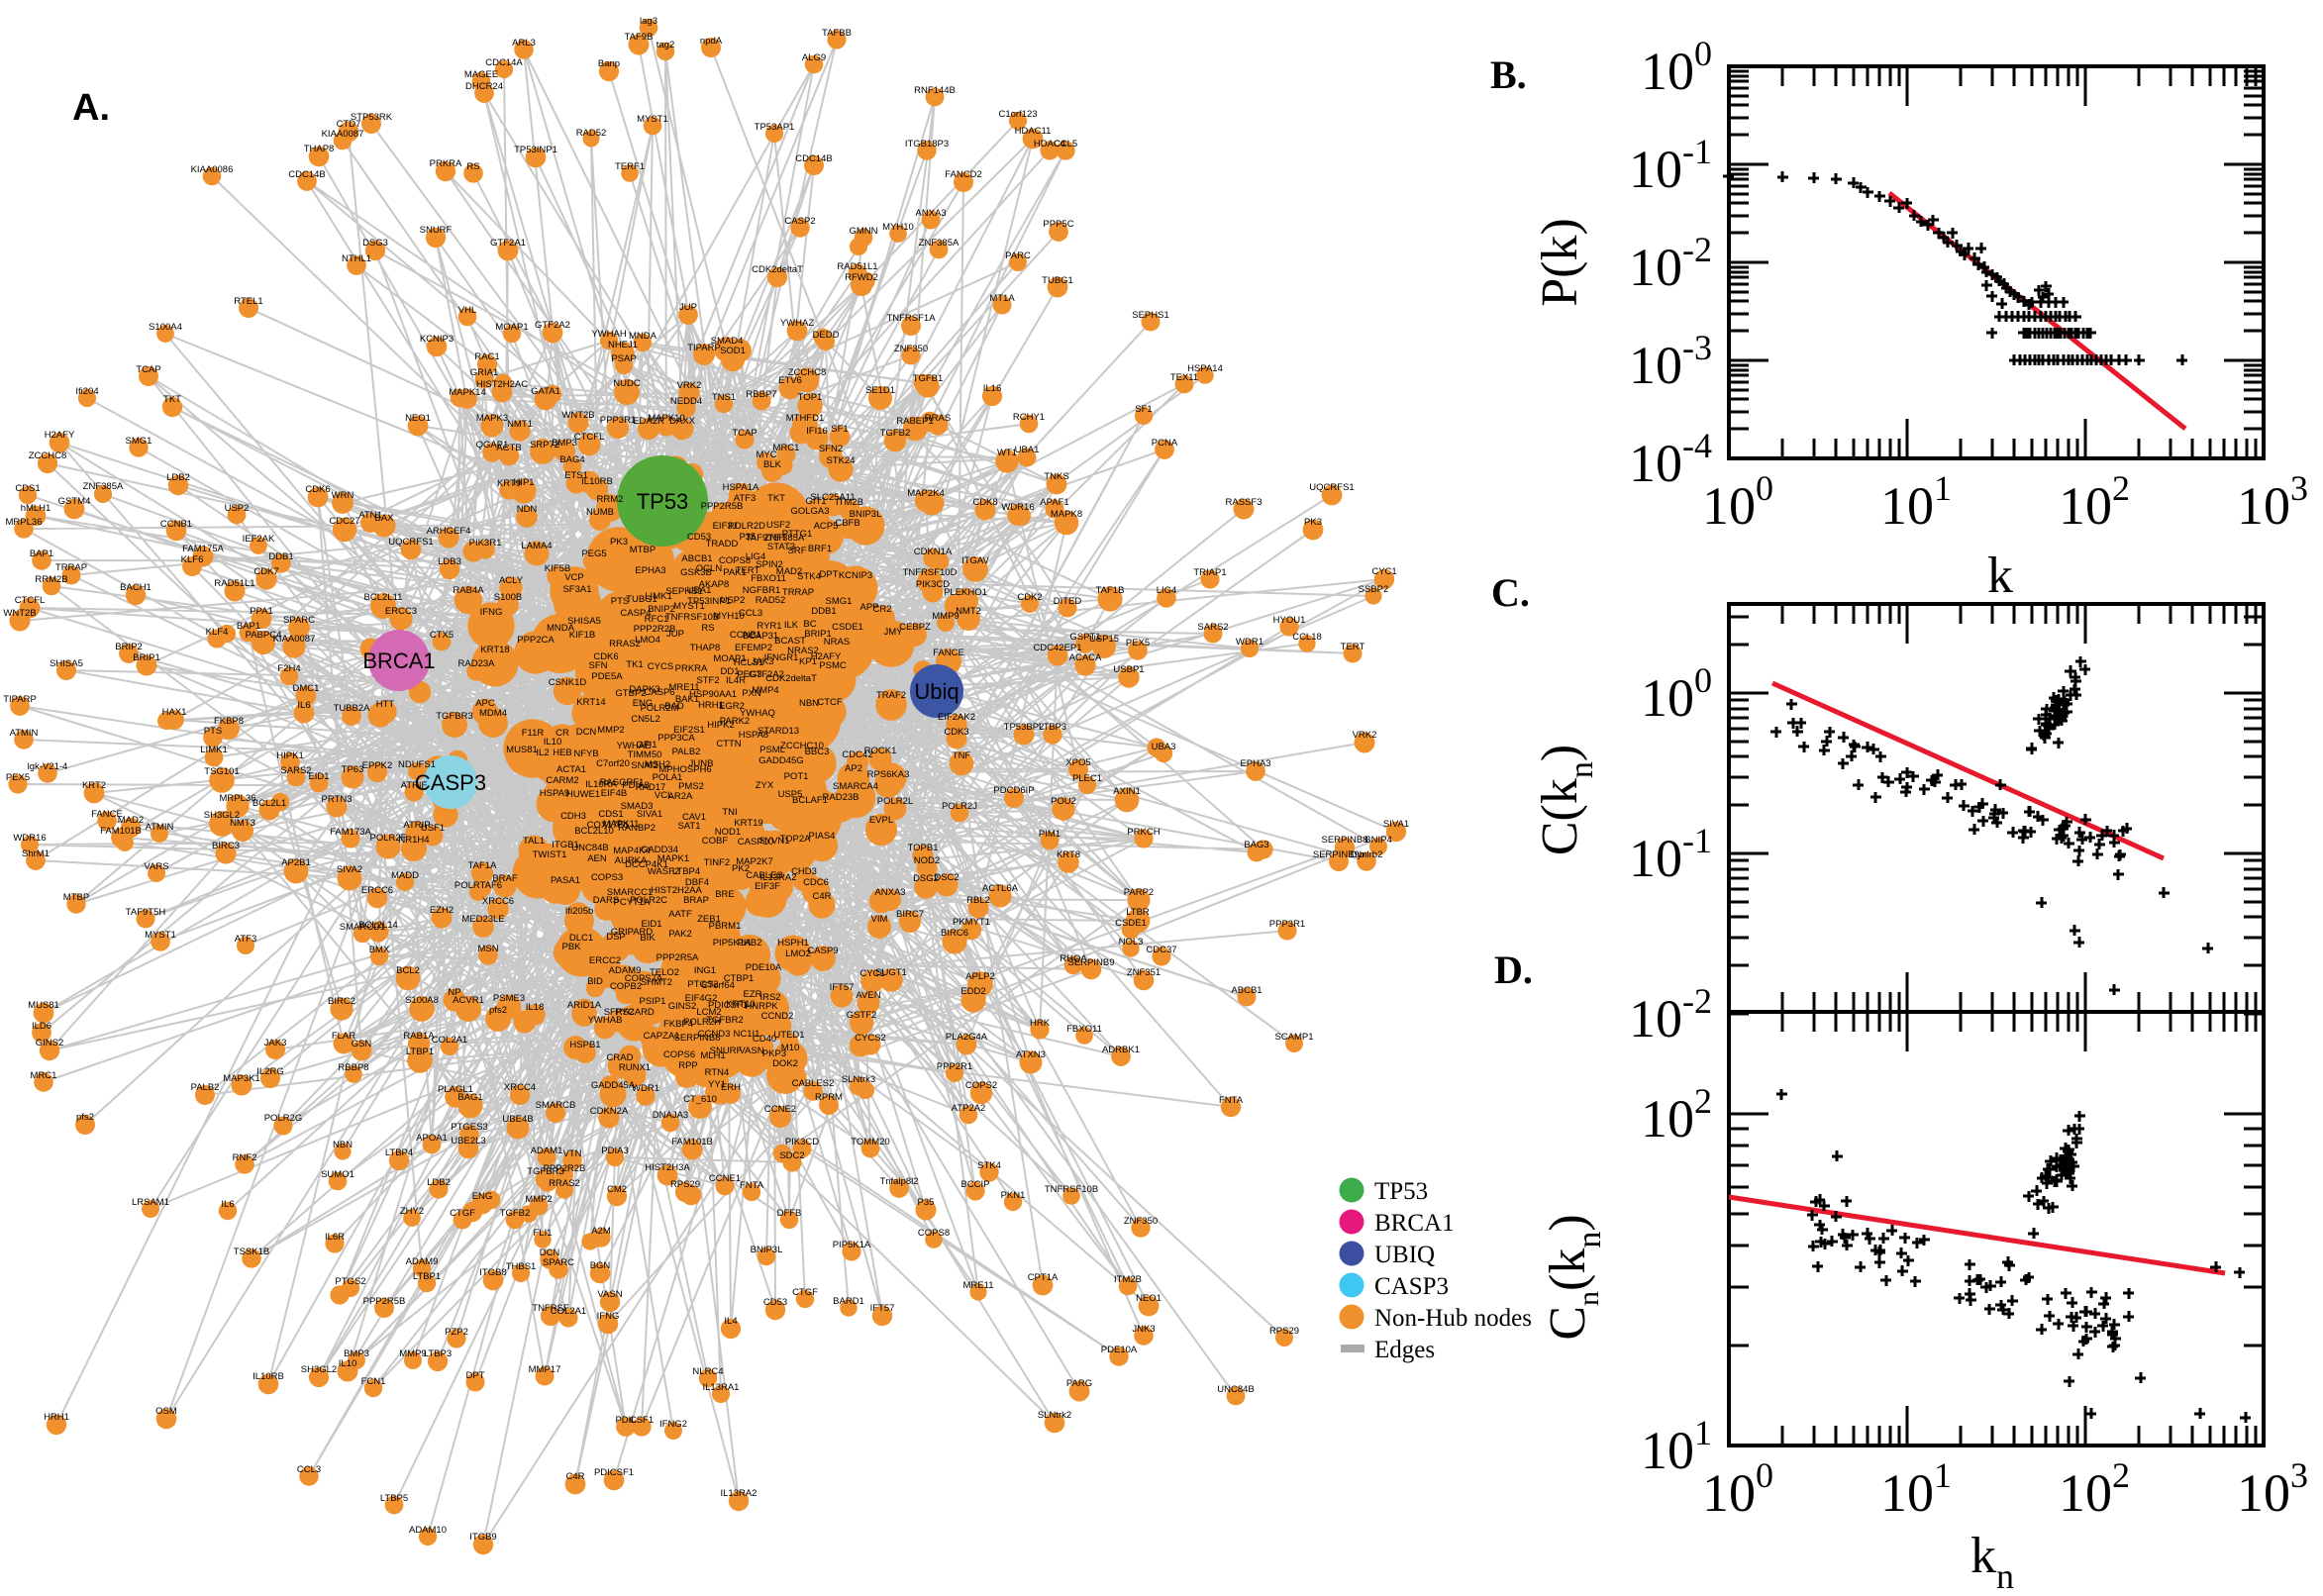 Image resolution: width=2323 pixels, height=1596 pixels. I want to click on svg-text: GSN, so click(362, 1044).